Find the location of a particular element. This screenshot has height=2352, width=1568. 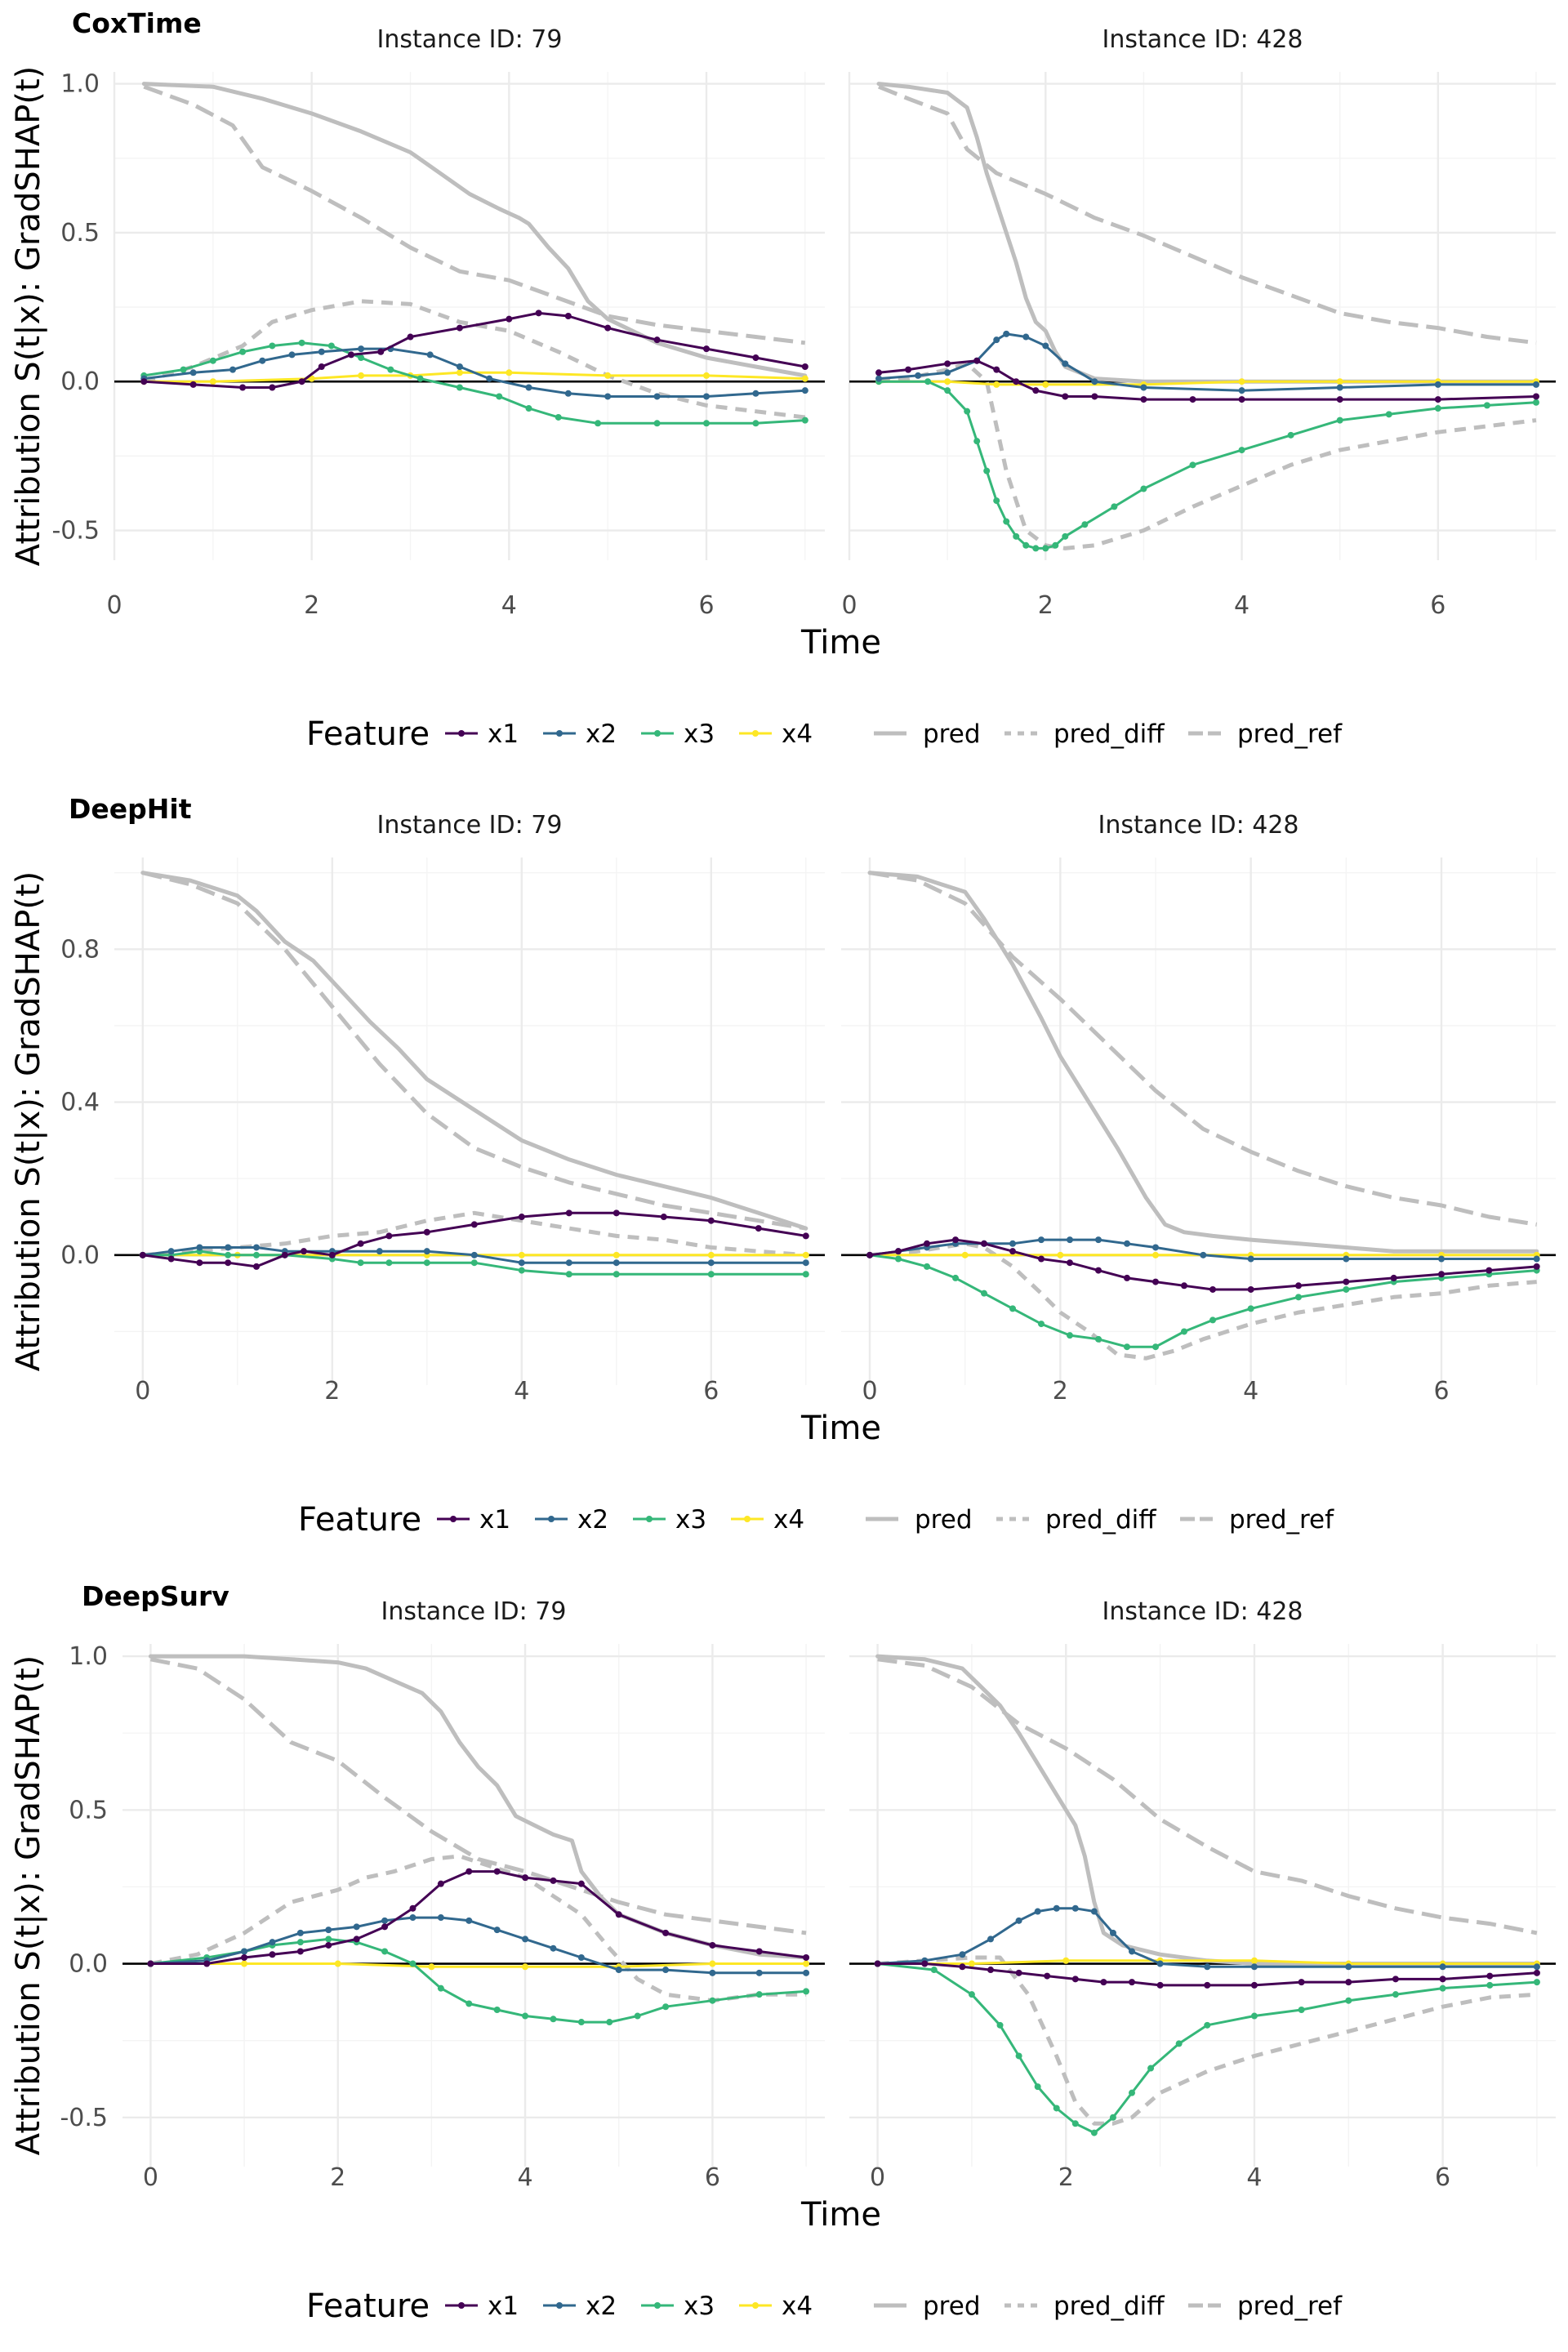

y-axis-title: Attribution S(t|x): GradSHAP(t) is located at coordinates (28, 1121).